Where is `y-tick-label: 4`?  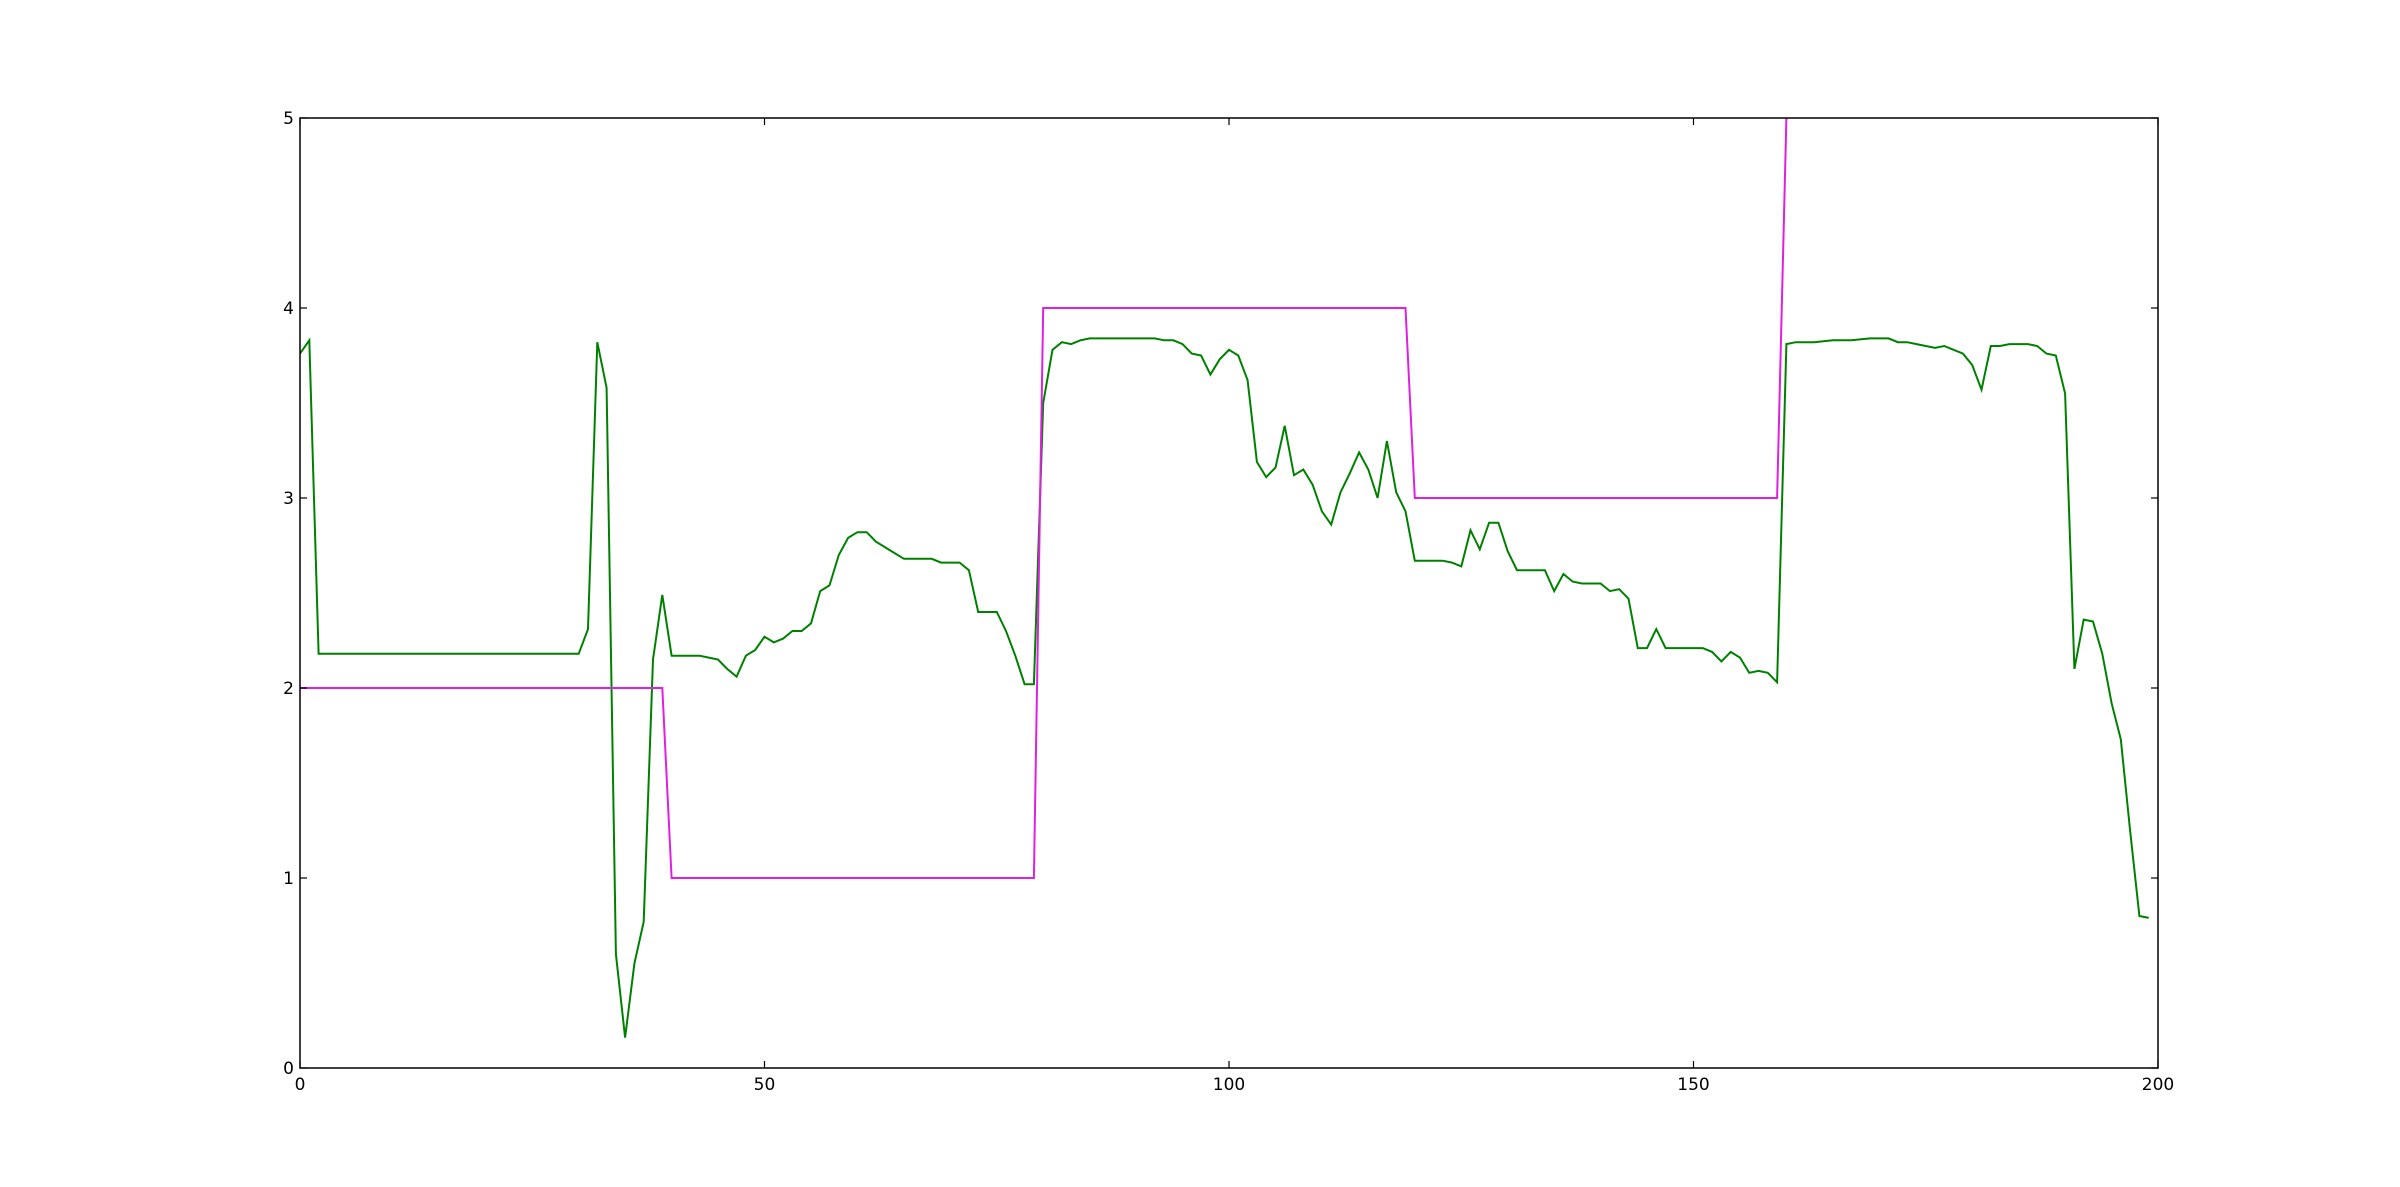
y-tick-label: 4 is located at coordinates (288, 309).